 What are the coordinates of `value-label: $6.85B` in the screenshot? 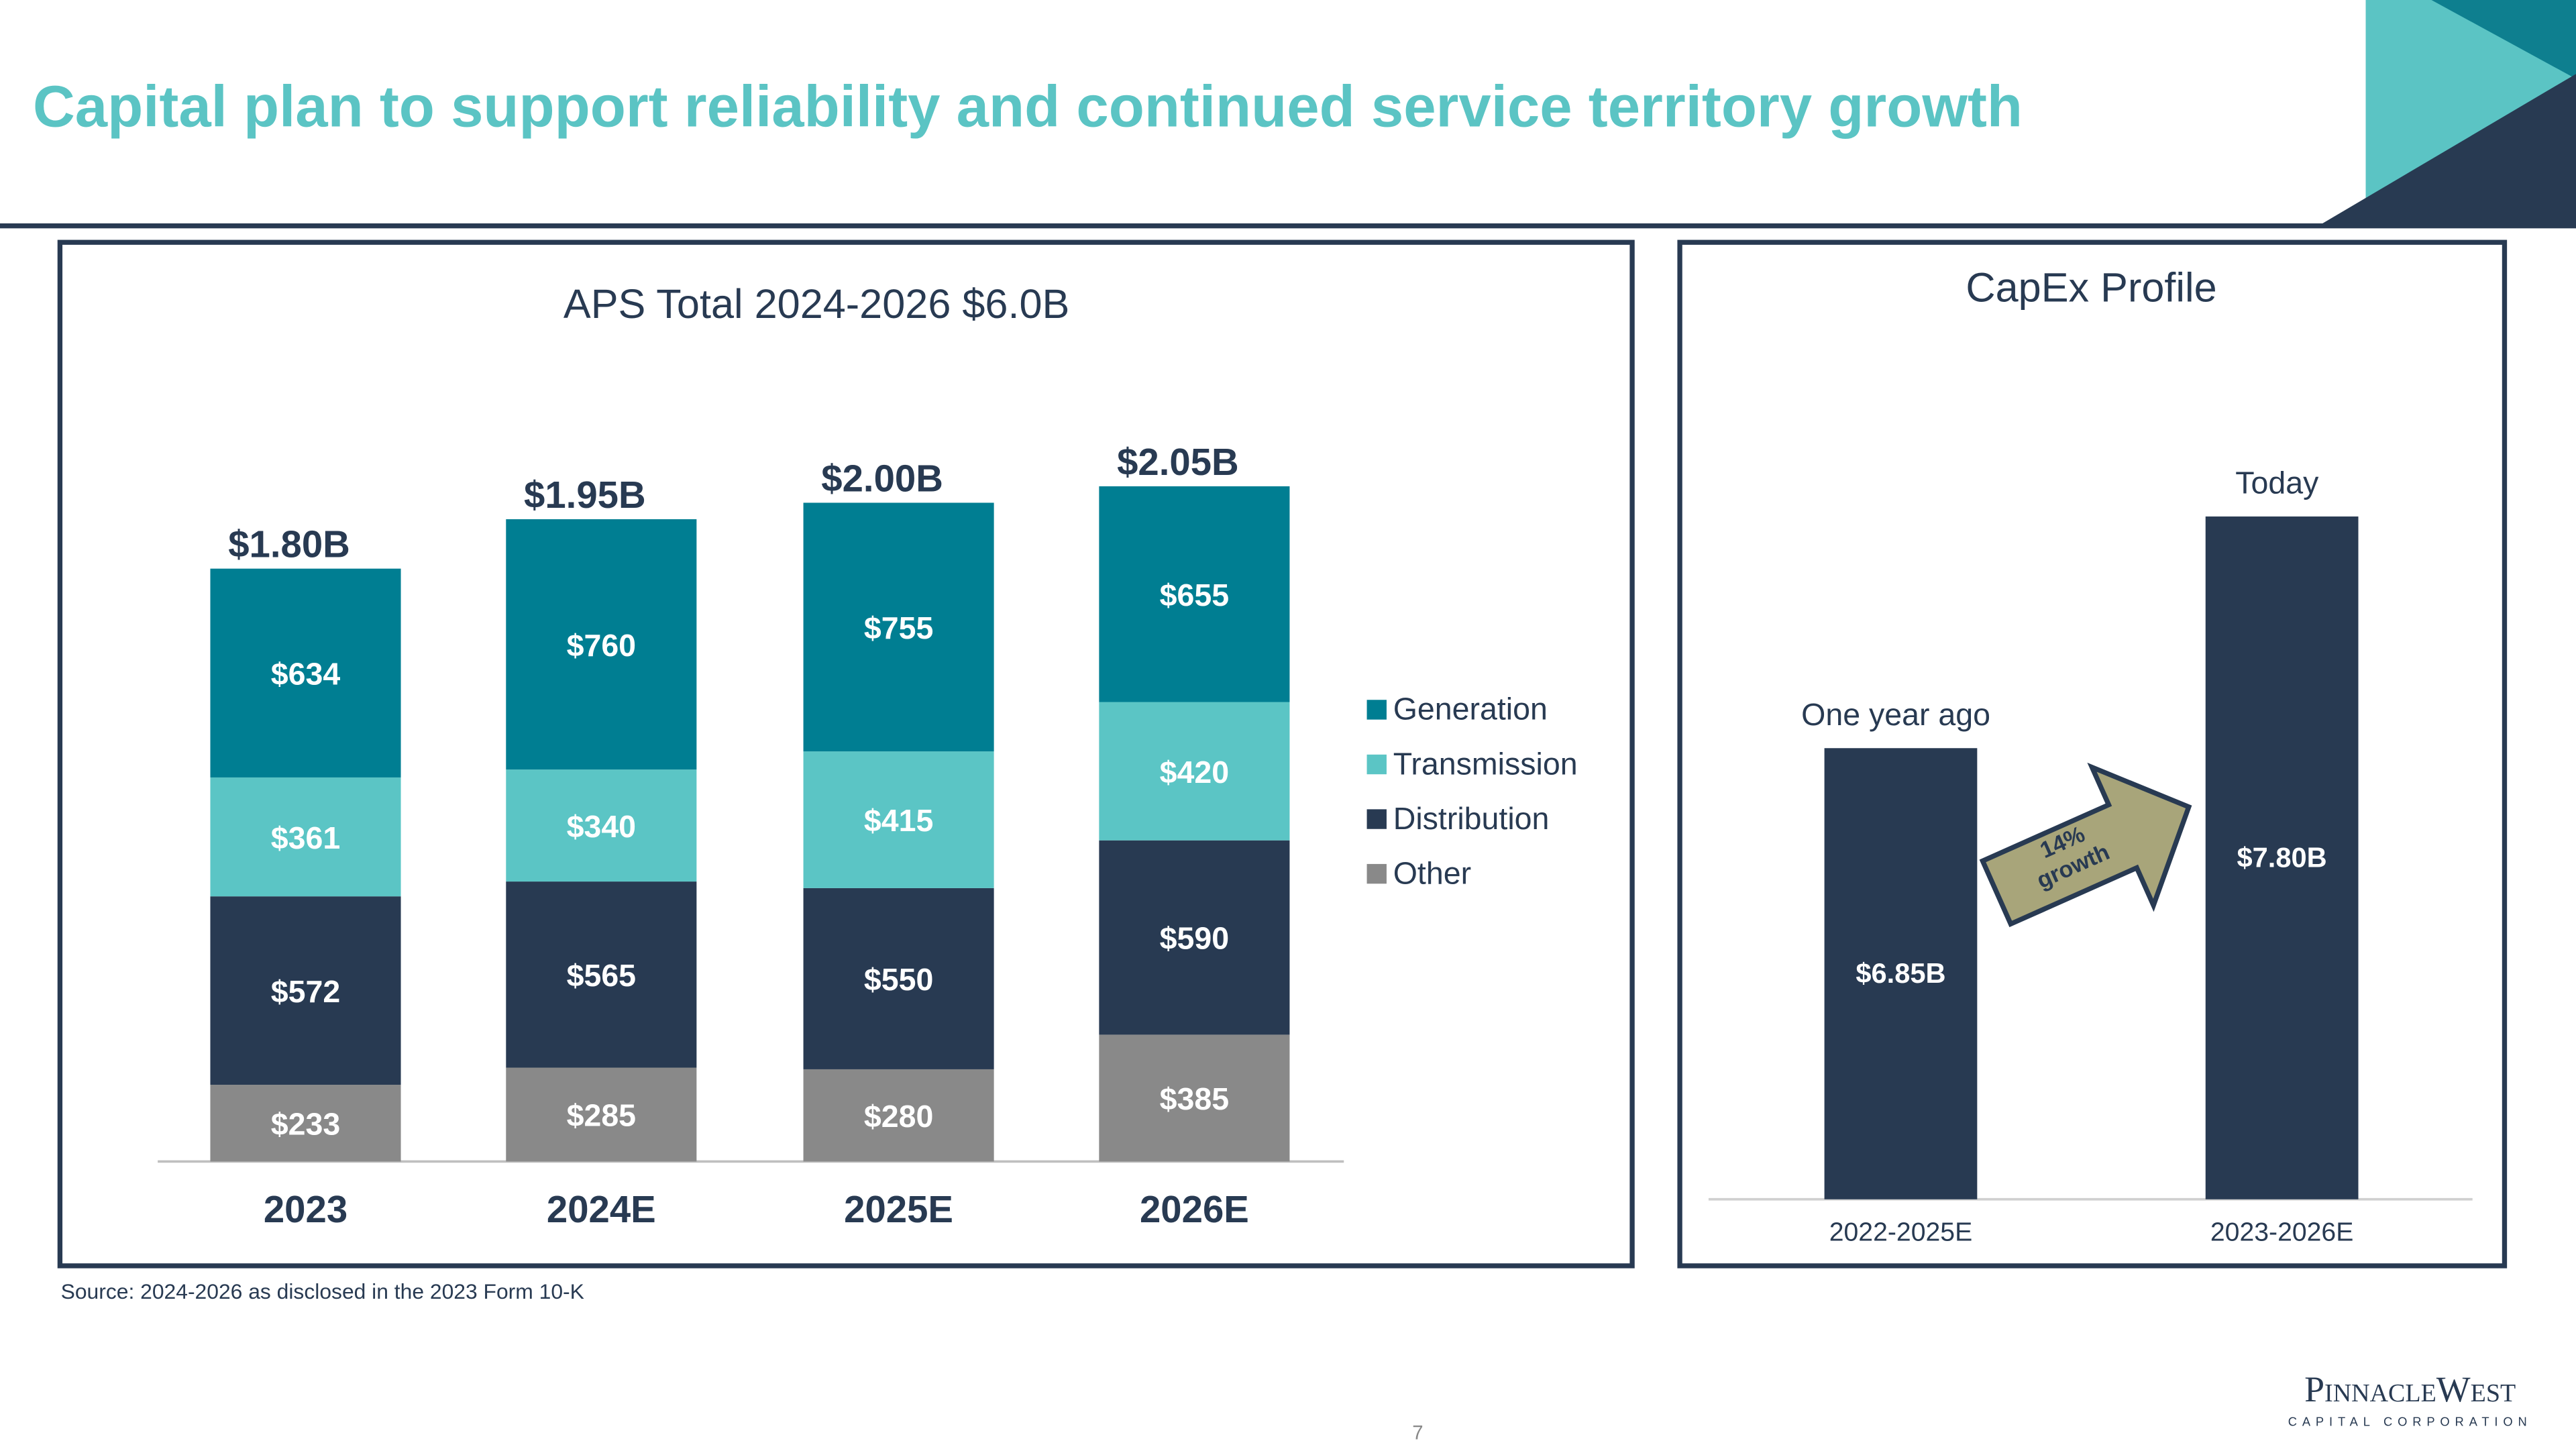 It's located at (1900, 973).